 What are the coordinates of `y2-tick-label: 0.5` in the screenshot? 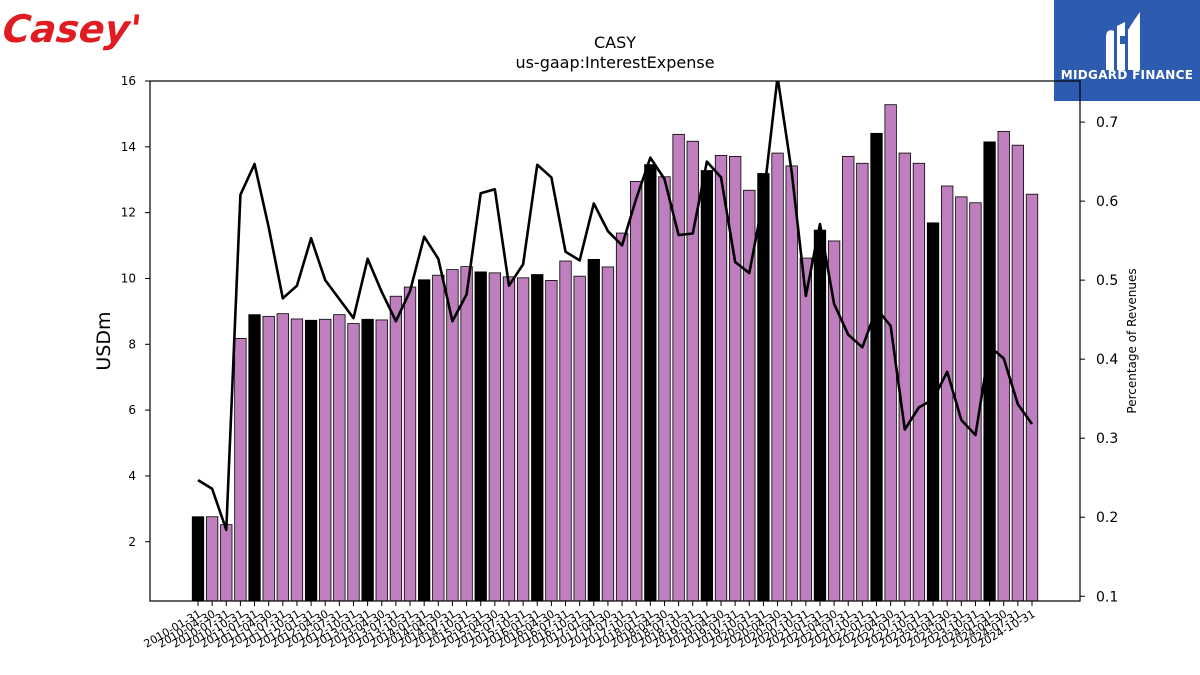 It's located at (1107, 281).